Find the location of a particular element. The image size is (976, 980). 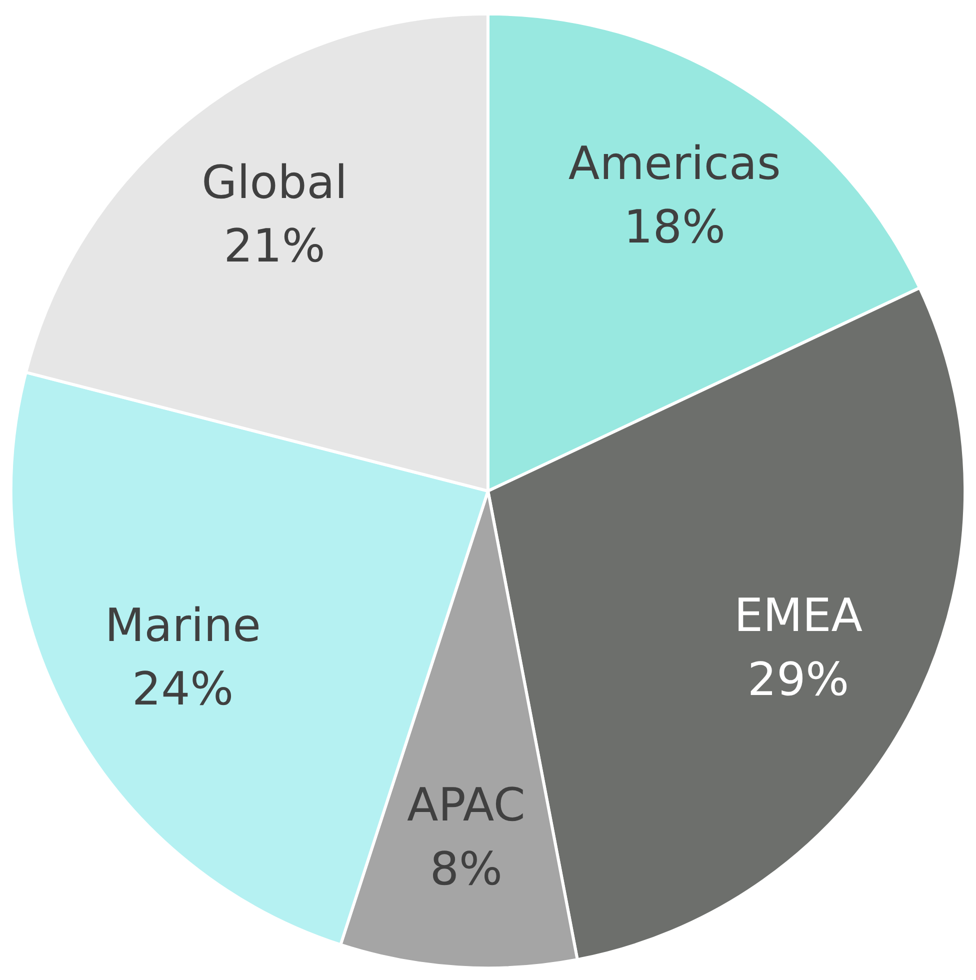

data-label: 21% is located at coordinates (275, 246).